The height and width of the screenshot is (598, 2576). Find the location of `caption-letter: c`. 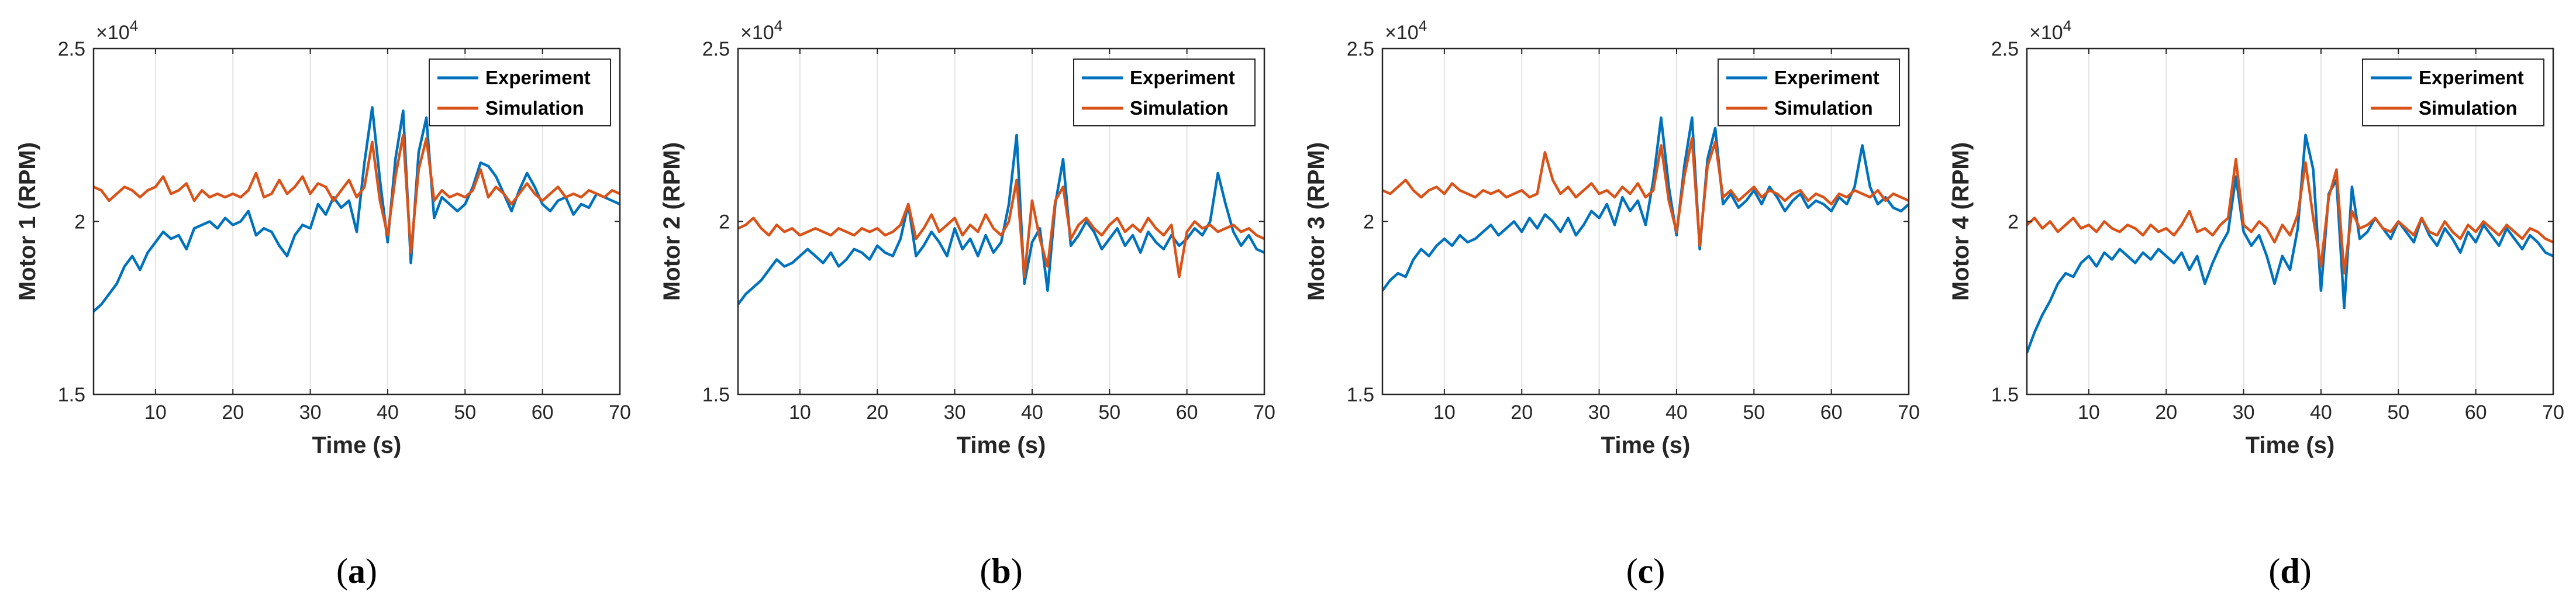

caption-letter: c is located at coordinates (1646, 571).